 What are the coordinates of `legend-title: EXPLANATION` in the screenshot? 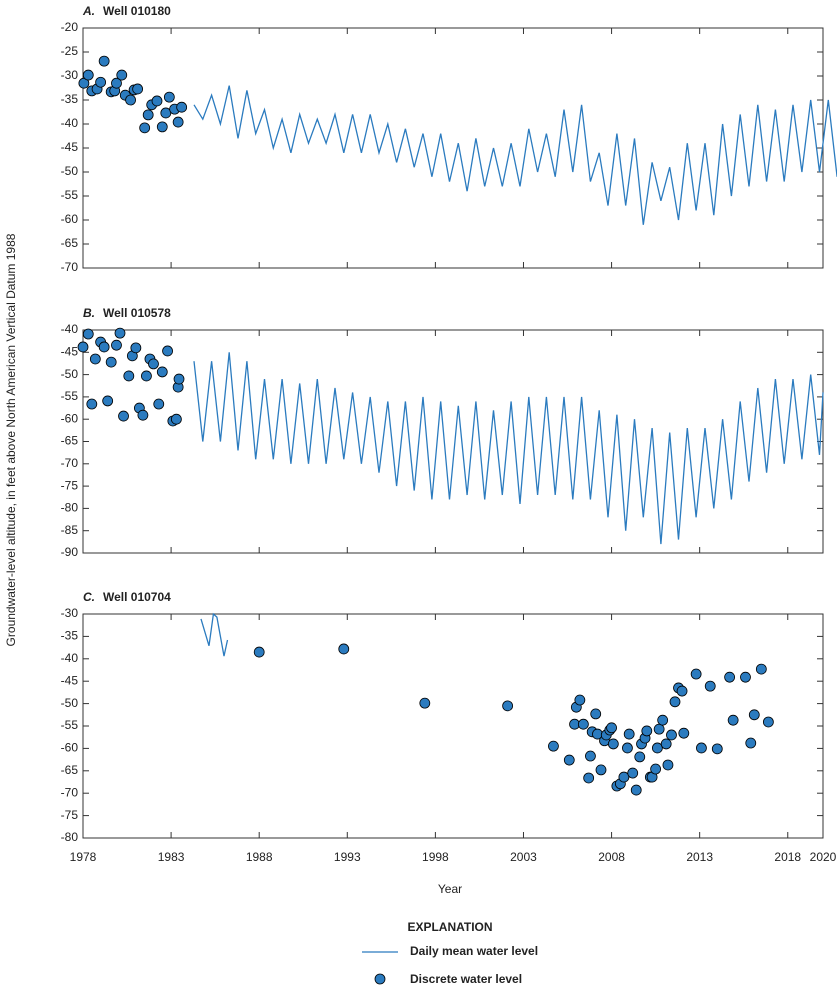 It's located at (449, 927).